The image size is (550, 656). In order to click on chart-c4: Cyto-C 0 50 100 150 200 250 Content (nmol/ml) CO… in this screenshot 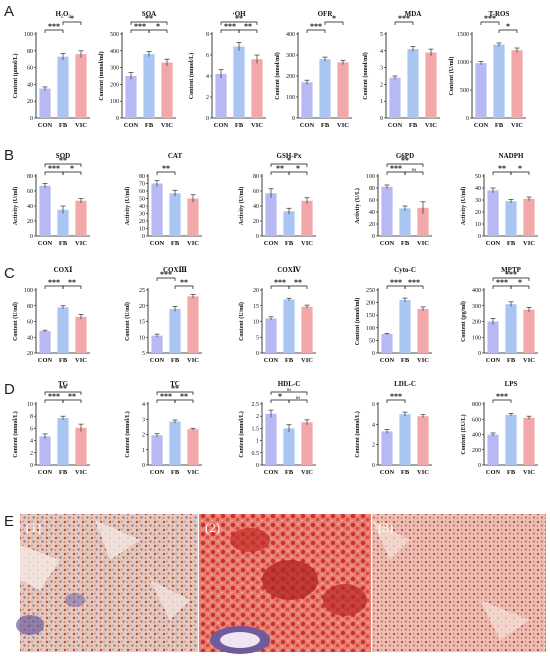, I will do `click(393, 315)`.